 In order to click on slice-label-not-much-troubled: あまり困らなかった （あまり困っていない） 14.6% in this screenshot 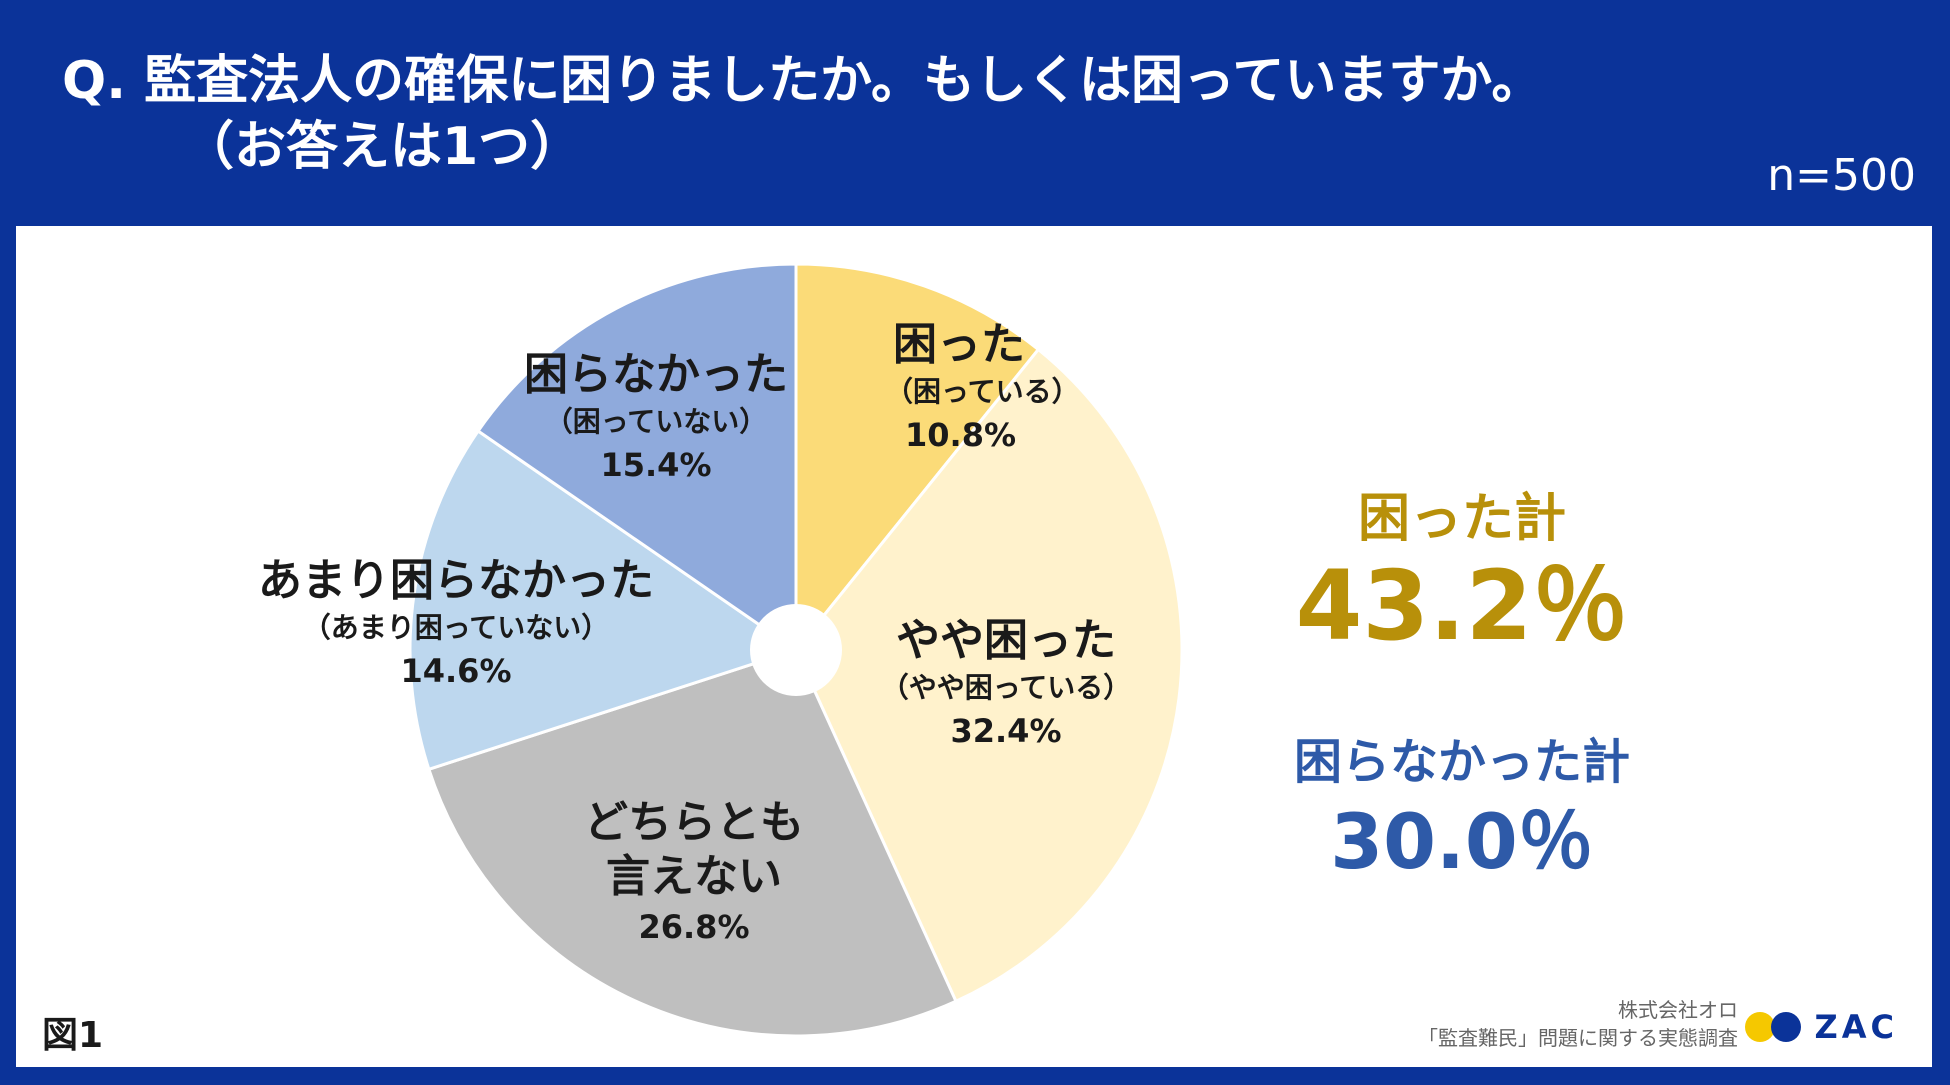, I will do `click(456, 624)`.